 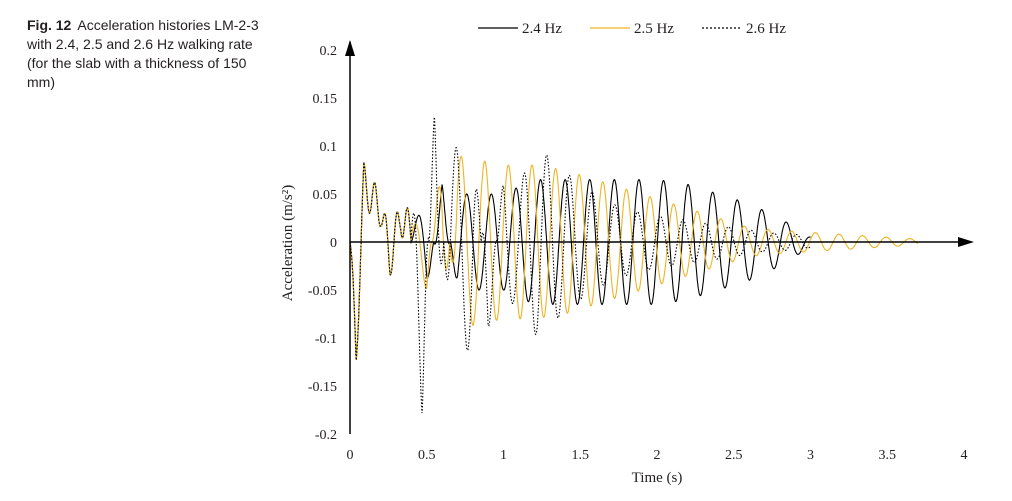 I want to click on x-tick-label: 1, so click(x=503, y=455).